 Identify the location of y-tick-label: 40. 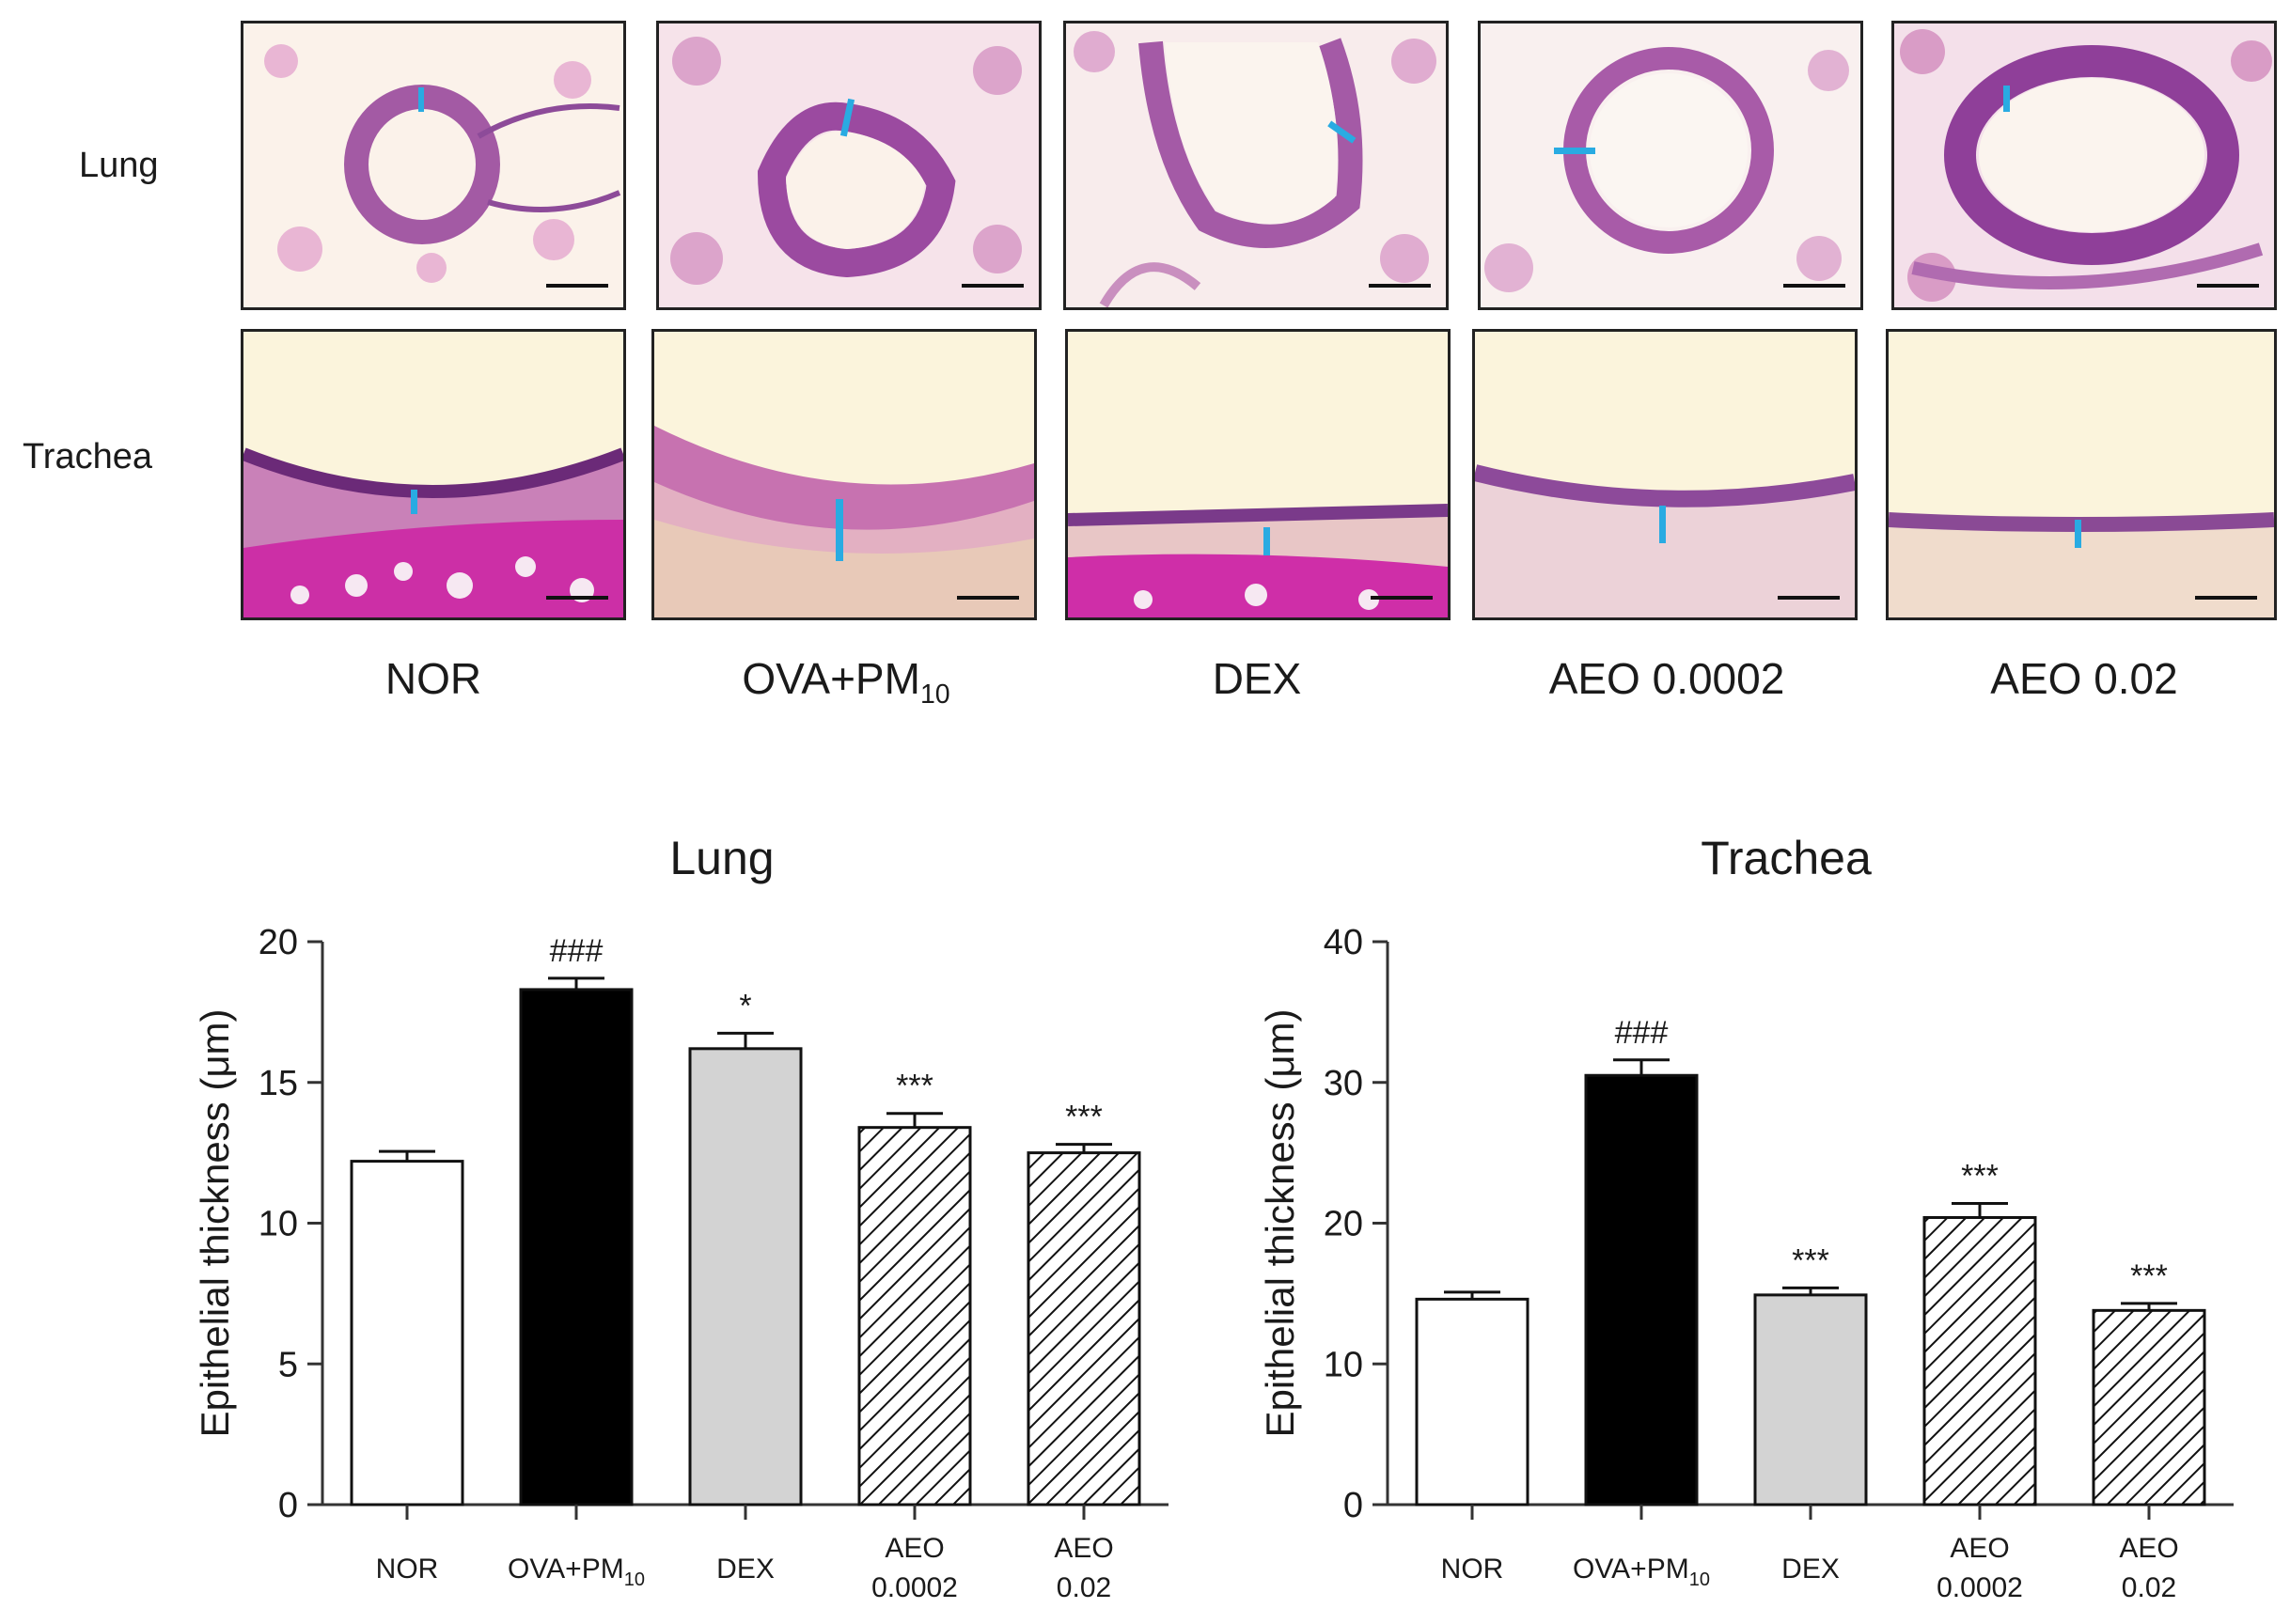
(1343, 942).